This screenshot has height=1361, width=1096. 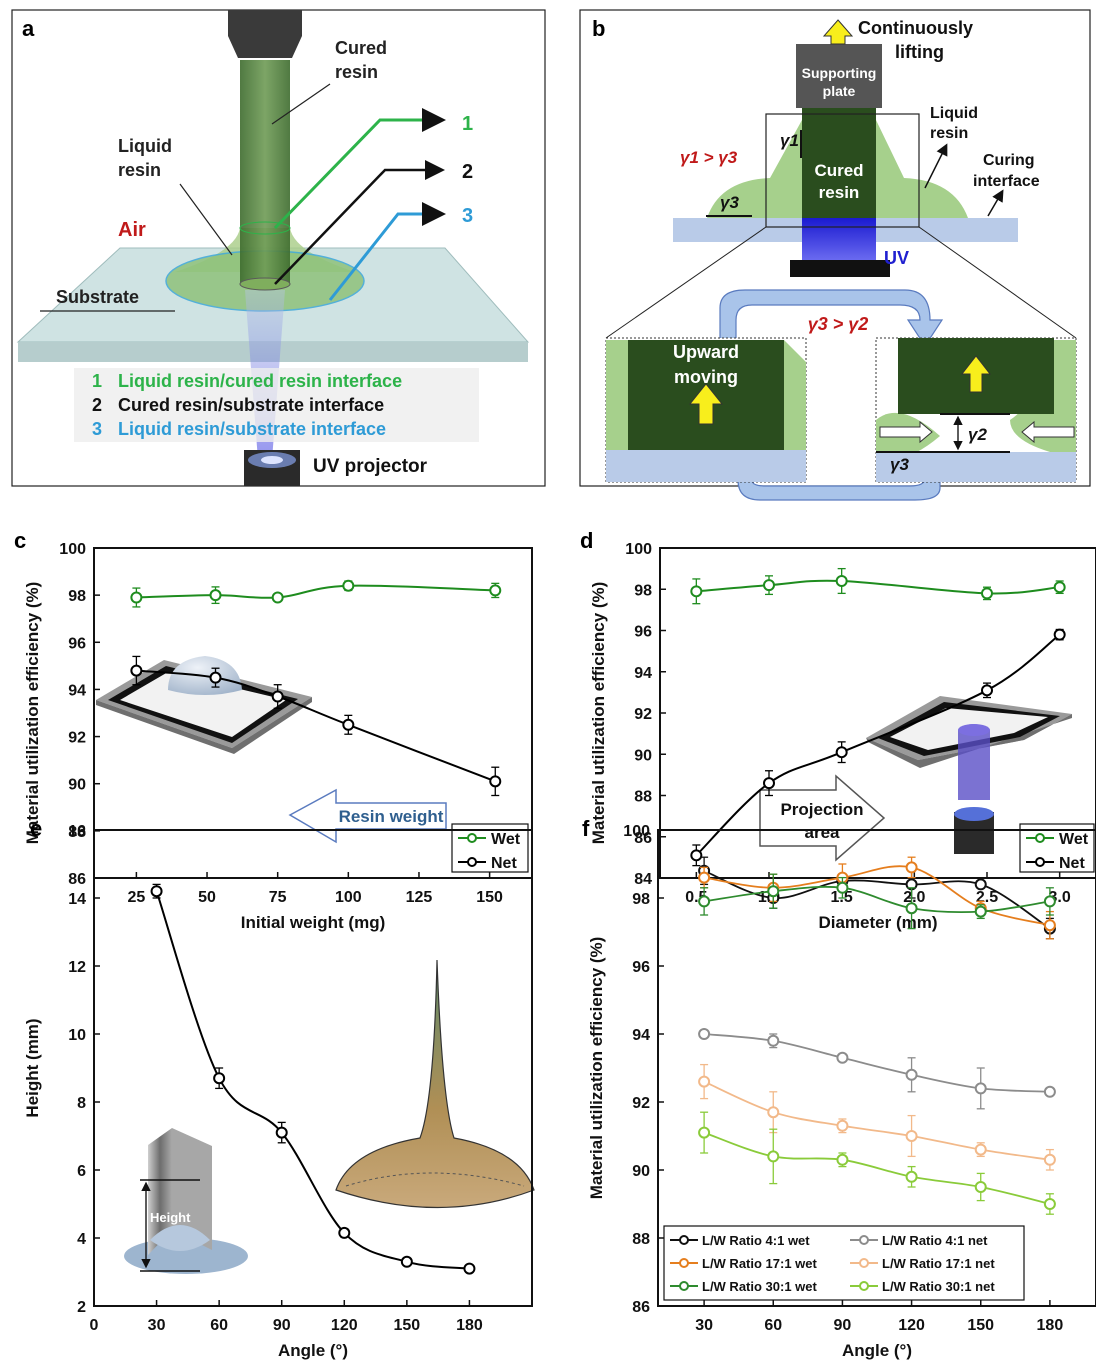 I want to click on y-axis-label-e: Height (mm), so click(x=32, y=1067).